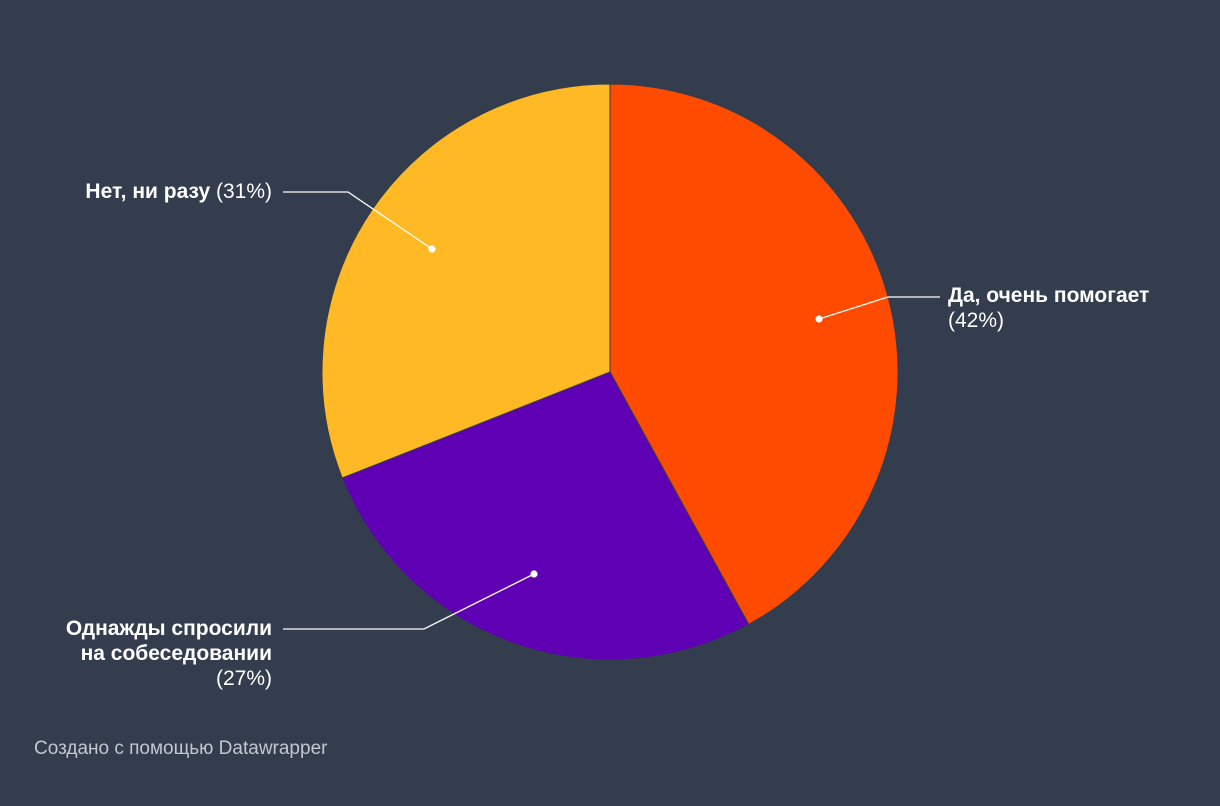 The image size is (1220, 806). Describe the element at coordinates (244, 678) in the screenshot. I see `slice-label-value-1: (27%)` at that location.